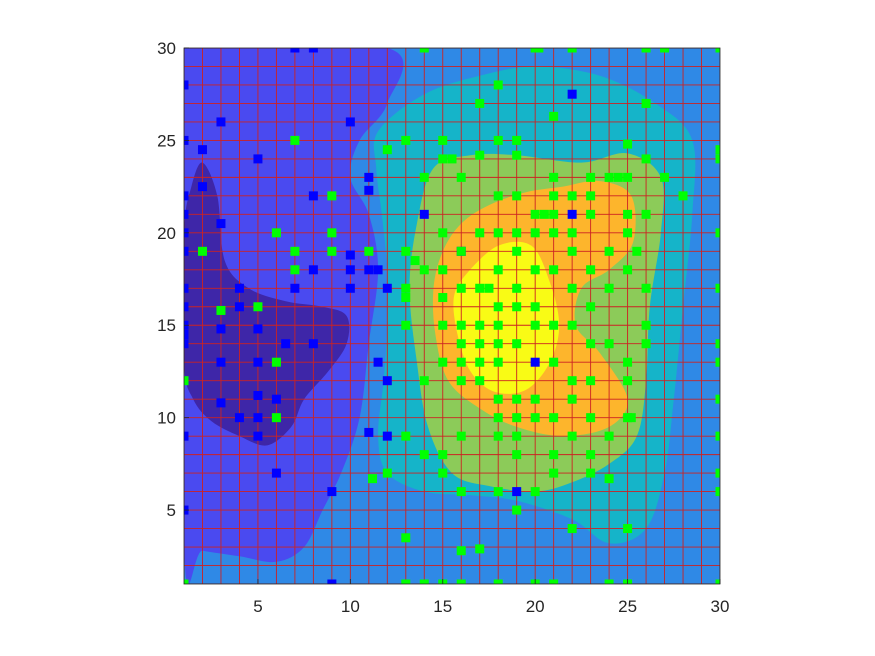  What do you see at coordinates (166, 140) in the screenshot?
I see `y-tick-label: 25` at bounding box center [166, 140].